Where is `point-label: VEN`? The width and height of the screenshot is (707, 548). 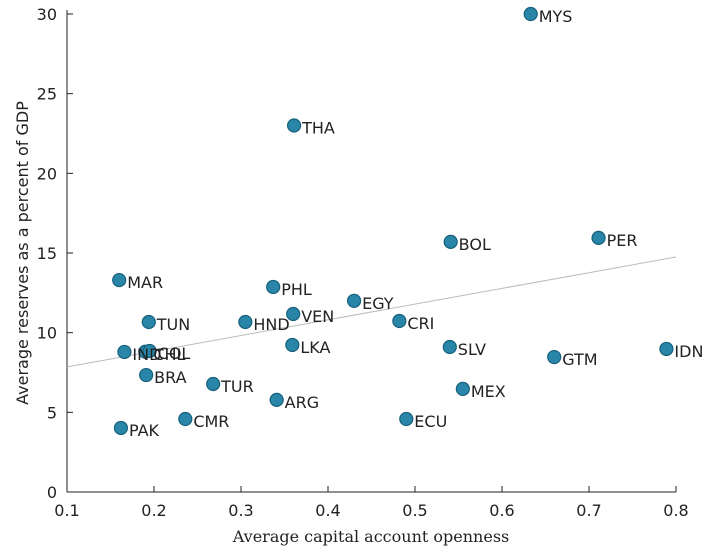
point-label: VEN is located at coordinates (317, 316).